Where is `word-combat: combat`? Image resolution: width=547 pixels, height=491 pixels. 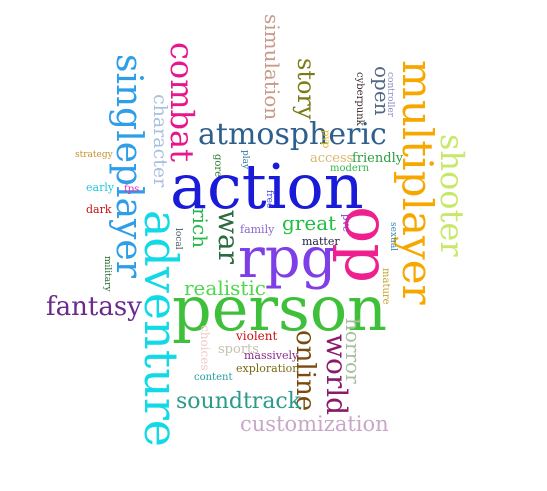 word-combat: combat is located at coordinates (182, 102).